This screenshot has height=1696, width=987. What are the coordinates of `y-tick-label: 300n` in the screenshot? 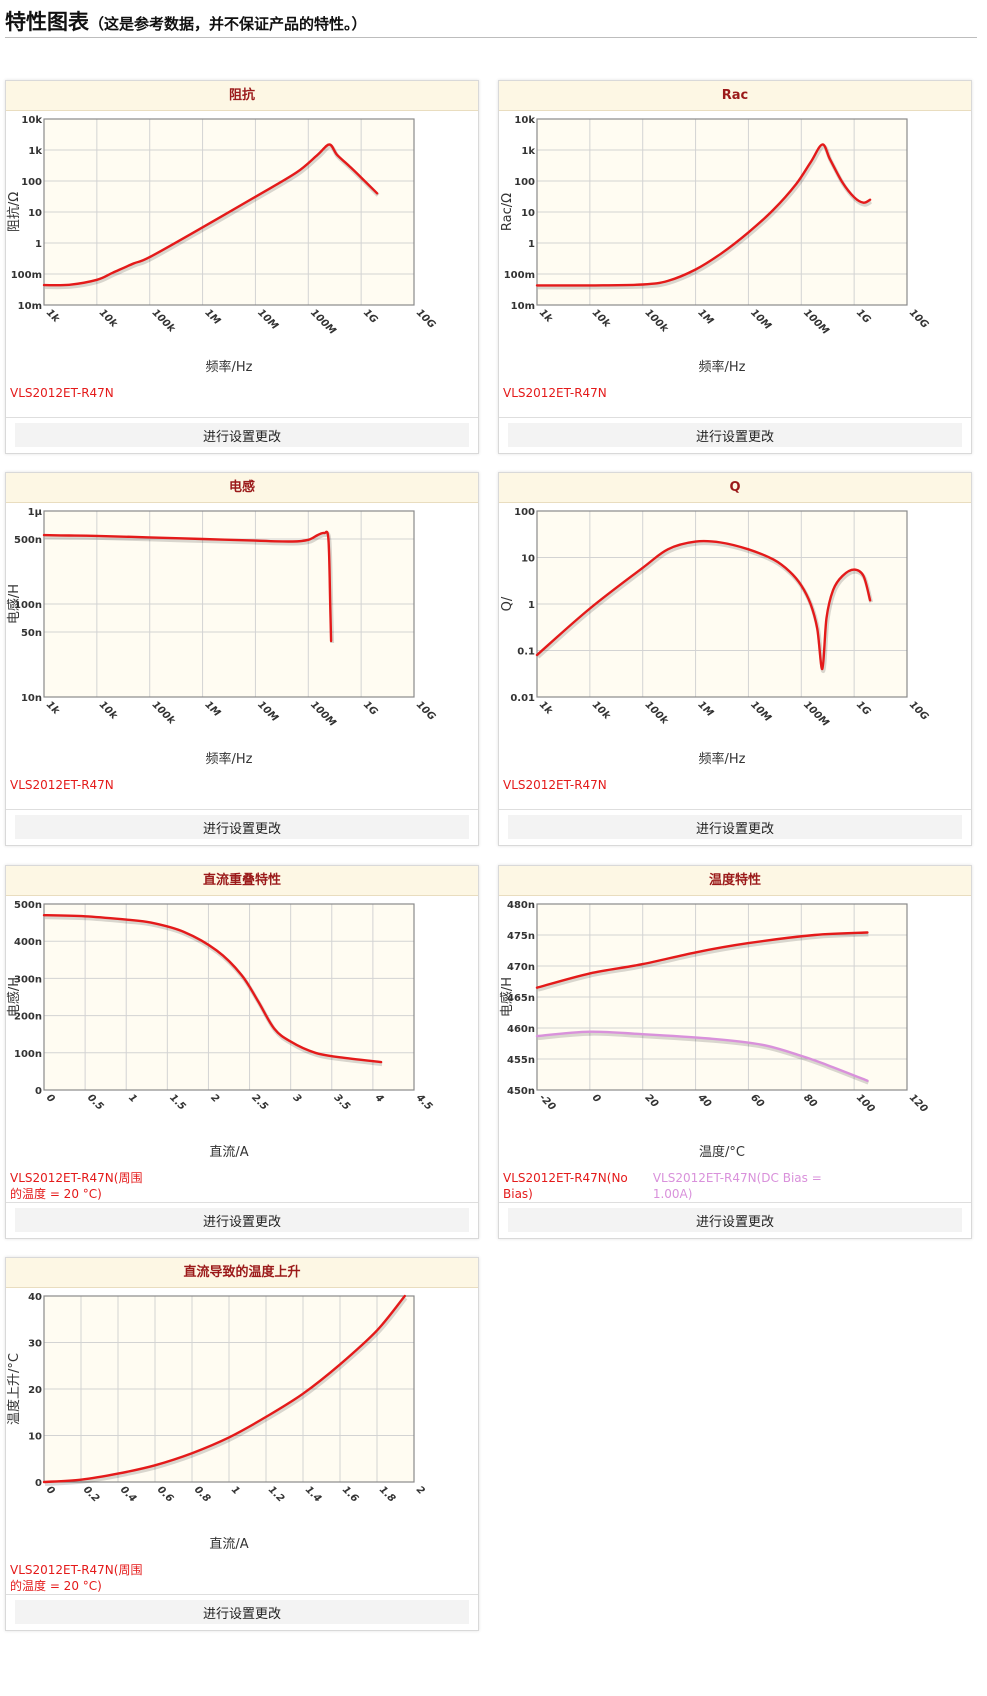 It's located at (28, 979).